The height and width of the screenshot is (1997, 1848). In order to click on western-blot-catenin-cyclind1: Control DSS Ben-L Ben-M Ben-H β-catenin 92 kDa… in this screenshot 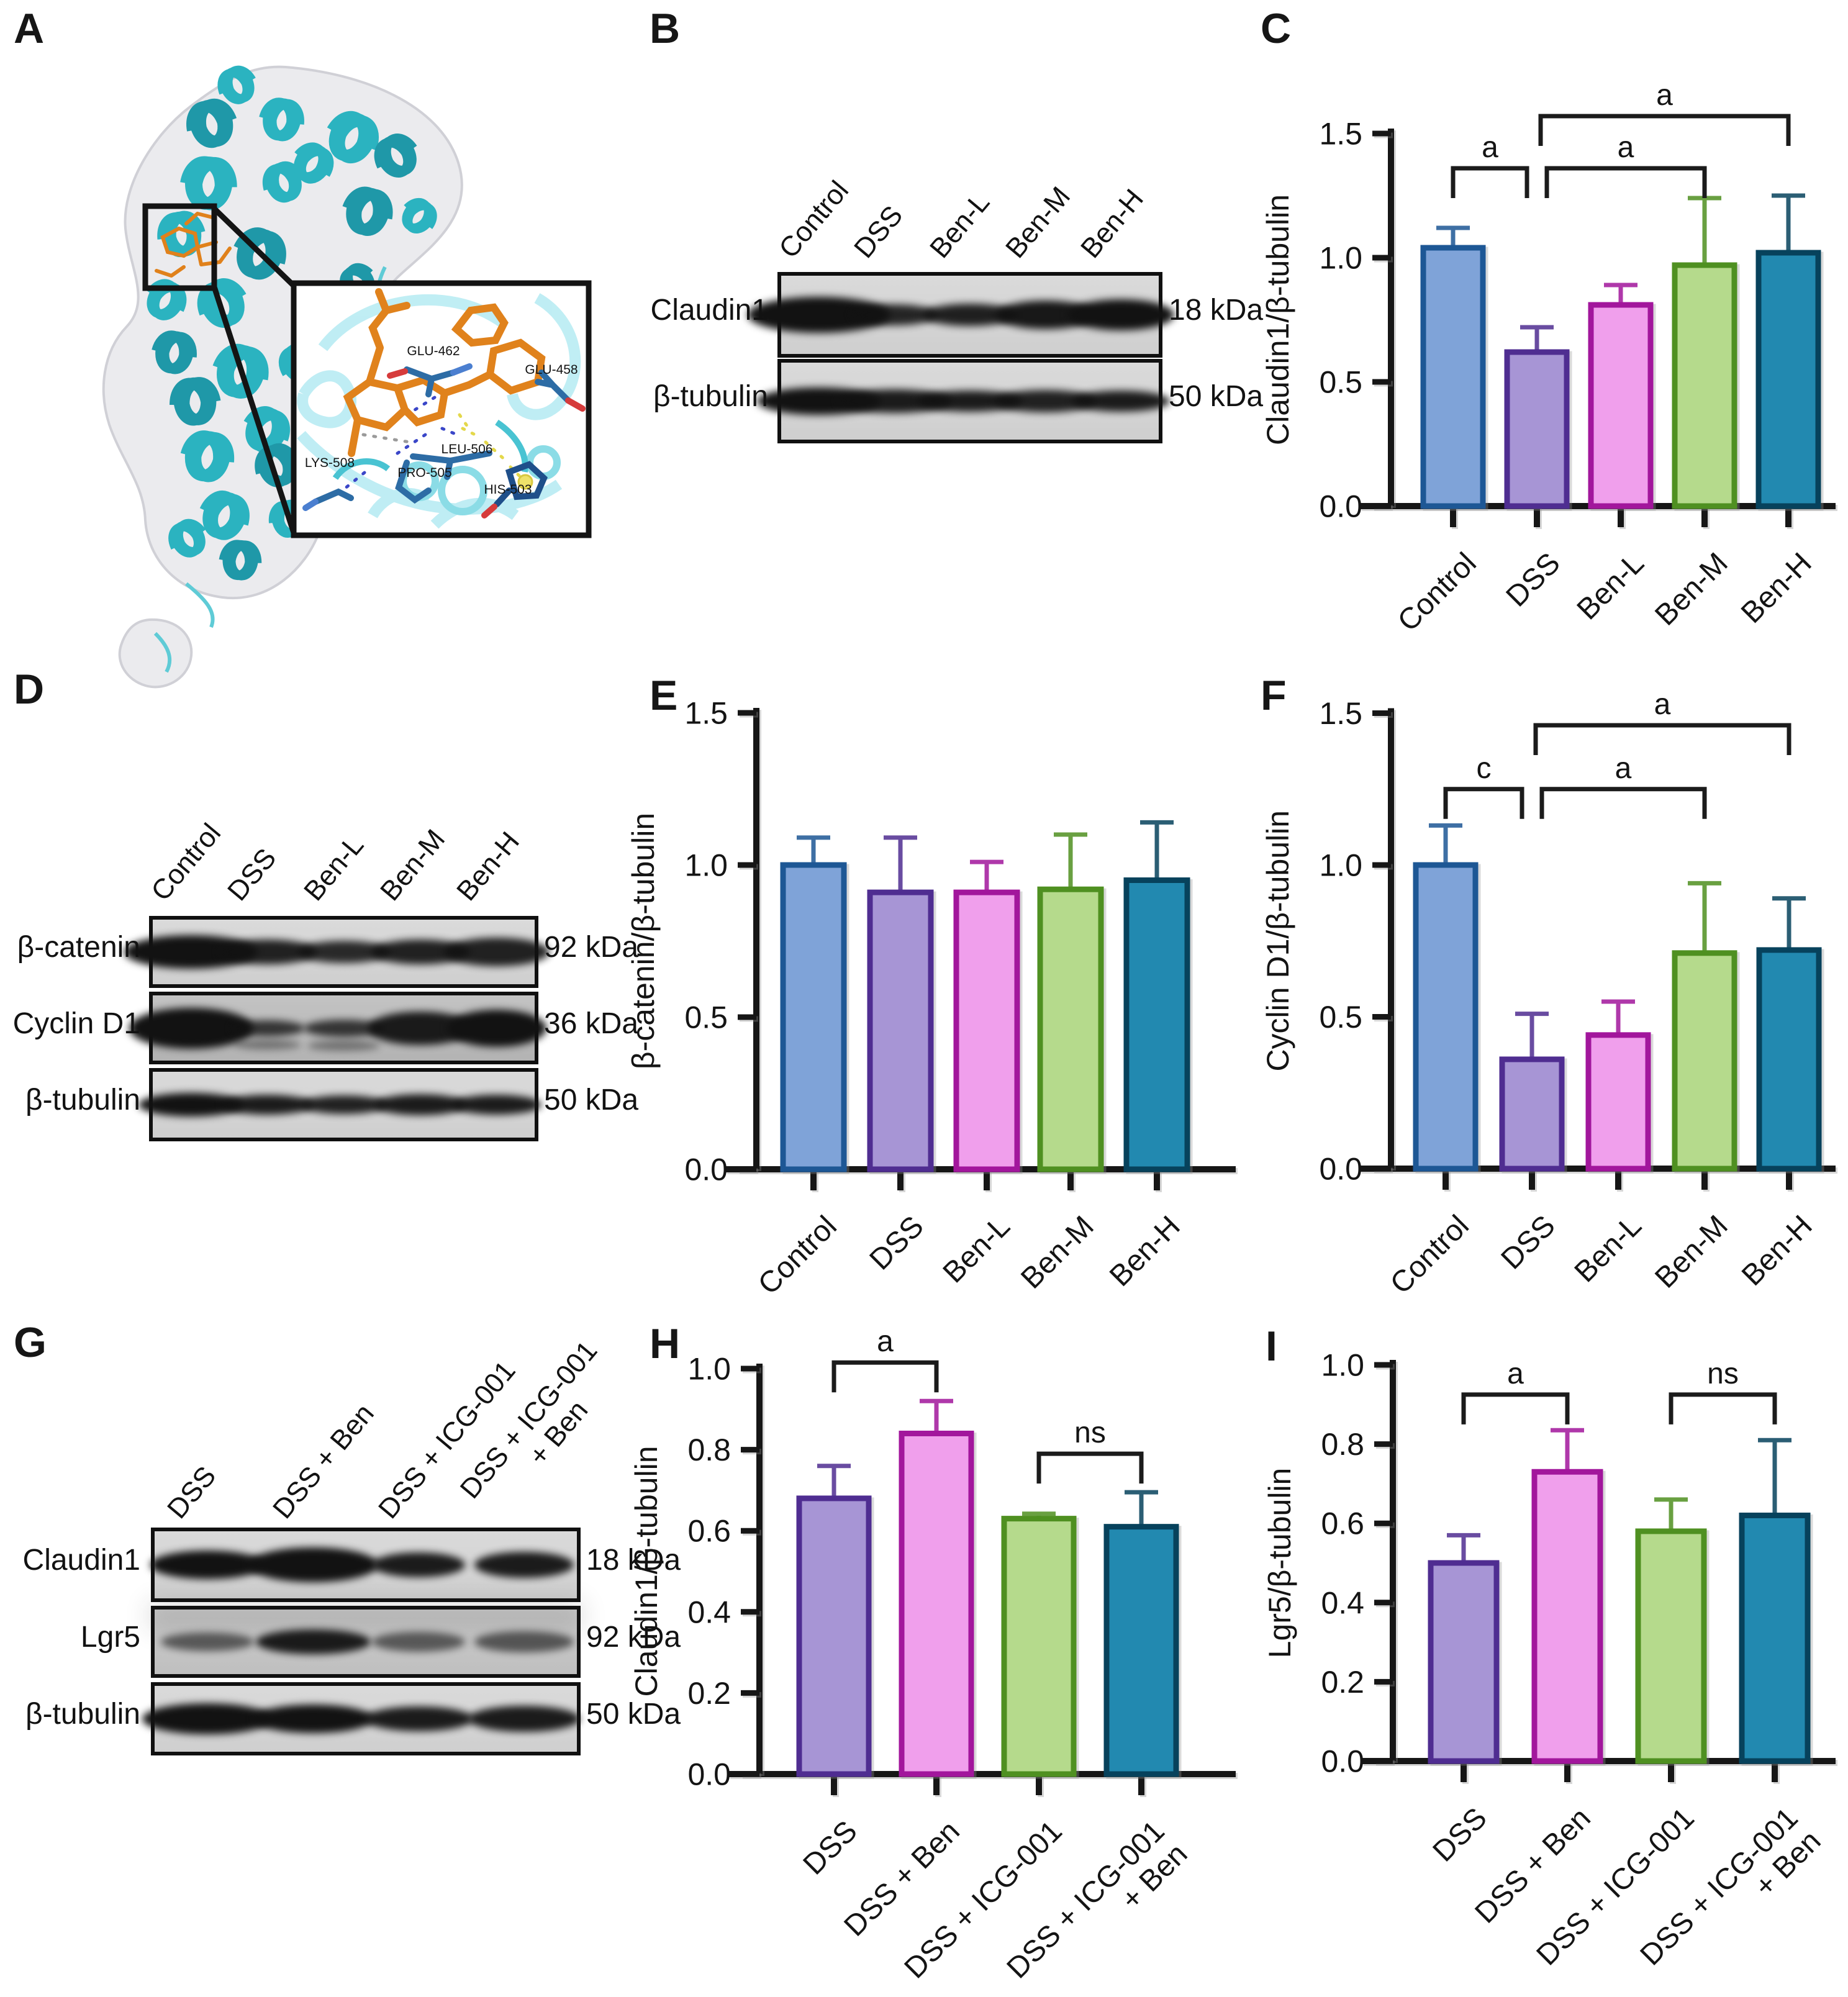, I will do `click(319, 984)`.